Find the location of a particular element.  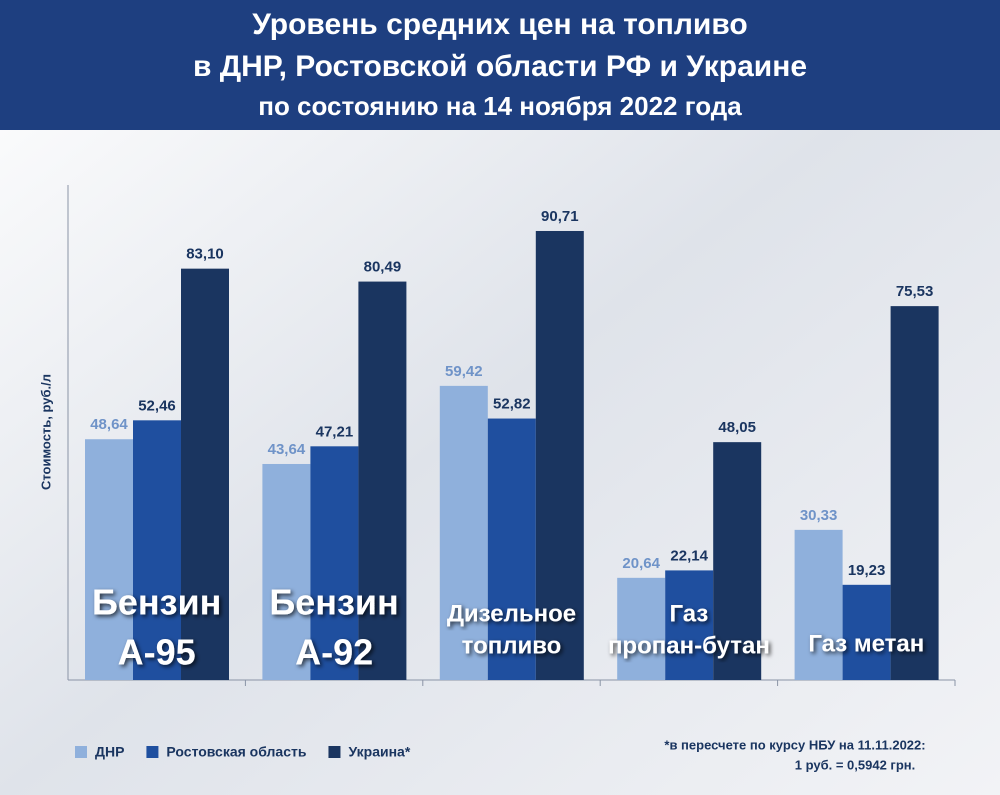

category-label: А-95 is located at coordinates (157, 652).